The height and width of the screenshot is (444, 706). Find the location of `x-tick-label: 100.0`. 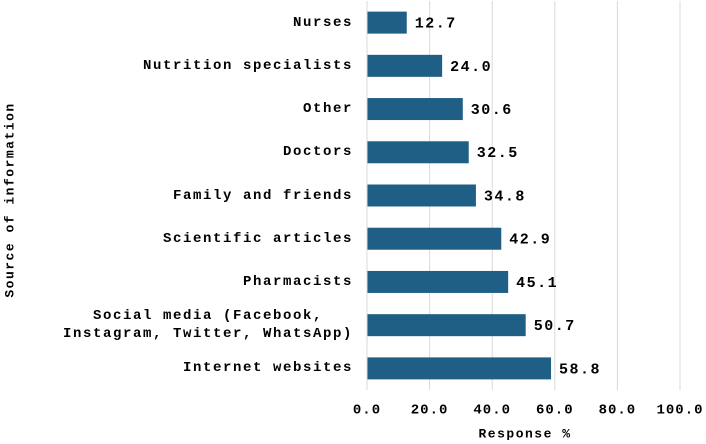

x-tick-label: 100.0 is located at coordinates (679, 411).